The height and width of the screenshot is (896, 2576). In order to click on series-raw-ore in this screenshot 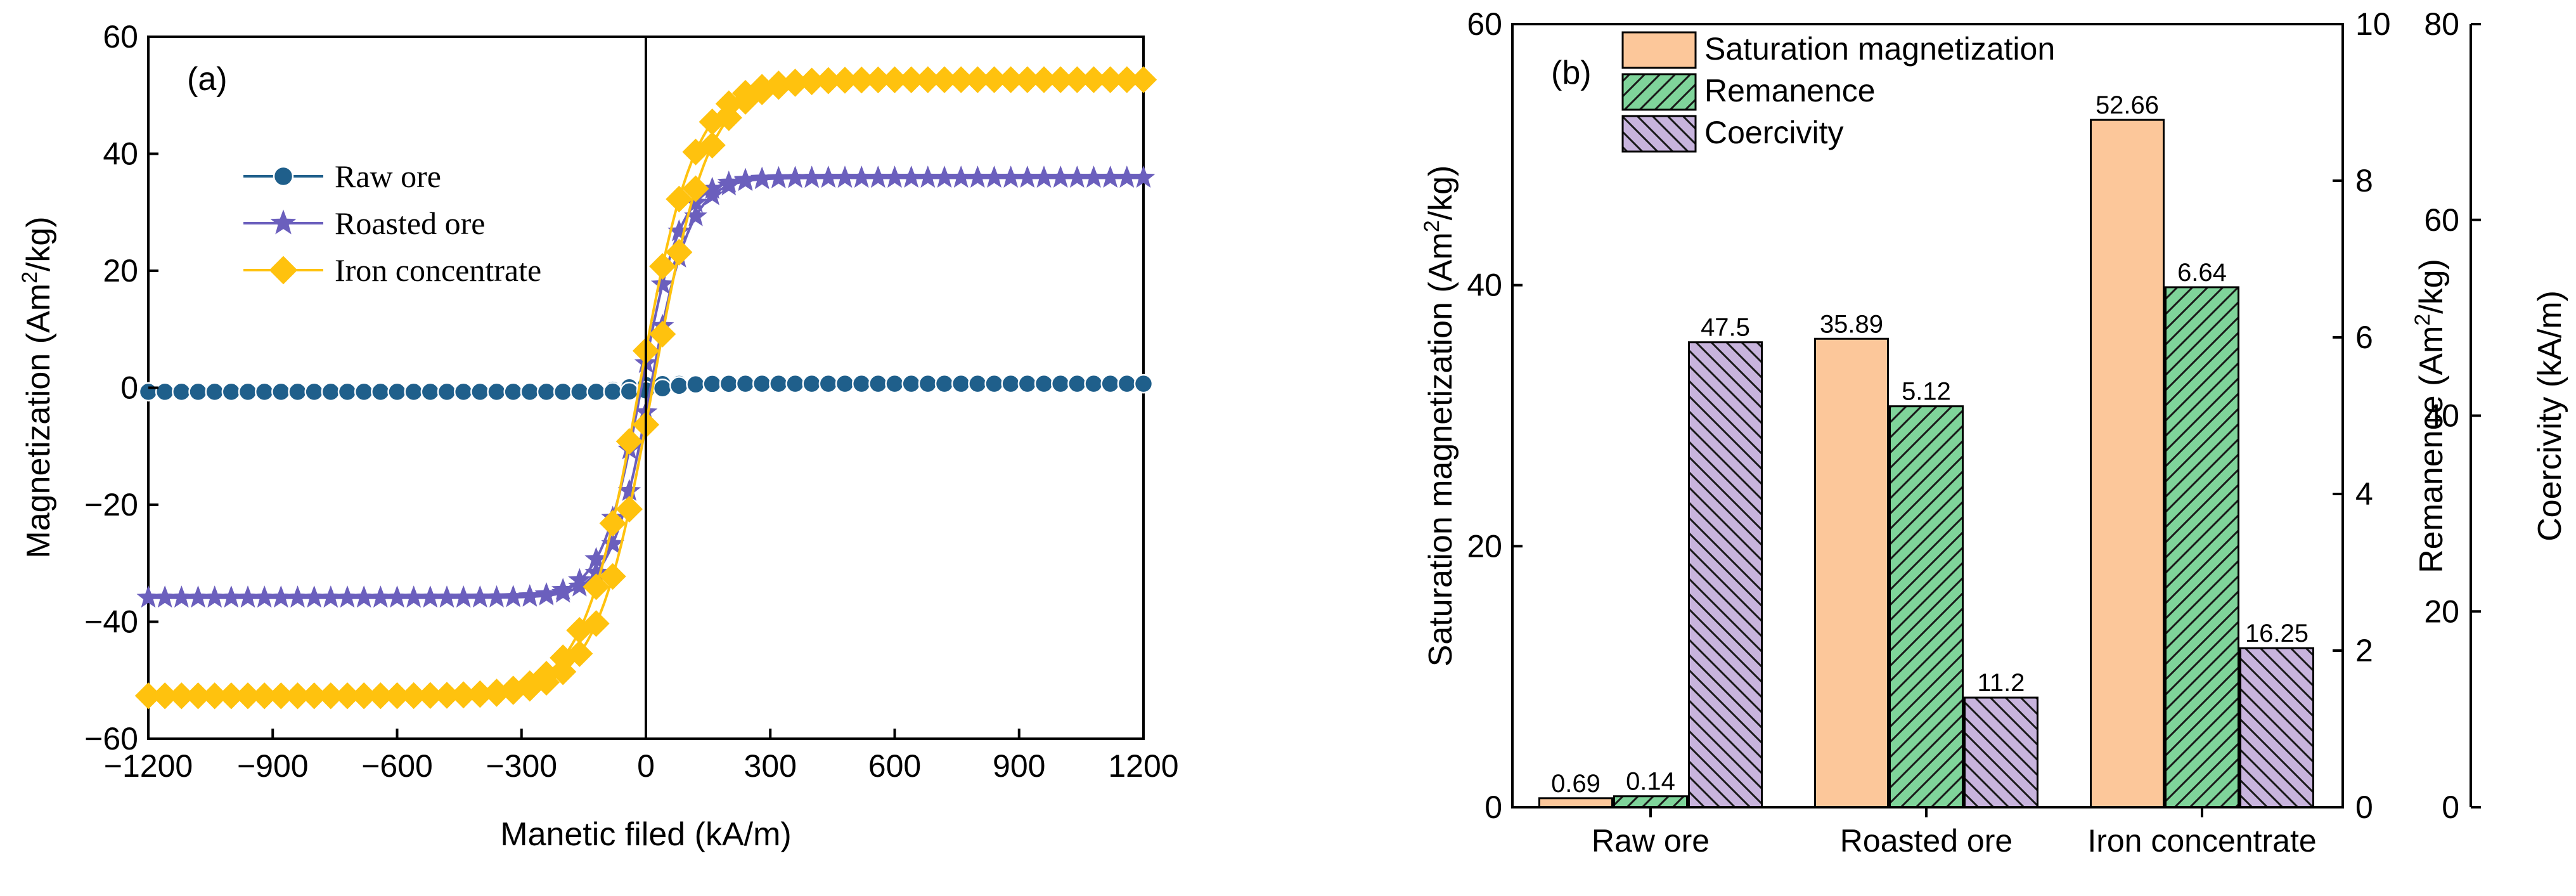, I will do `click(646, 387)`.